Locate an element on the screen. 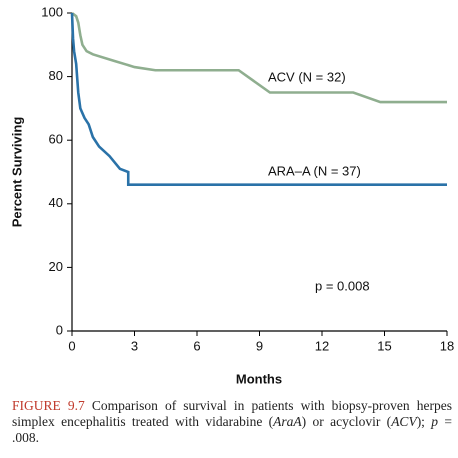 Image resolution: width=458 pixels, height=458 pixels. y-tick-label: 80 is located at coordinates (56, 75).